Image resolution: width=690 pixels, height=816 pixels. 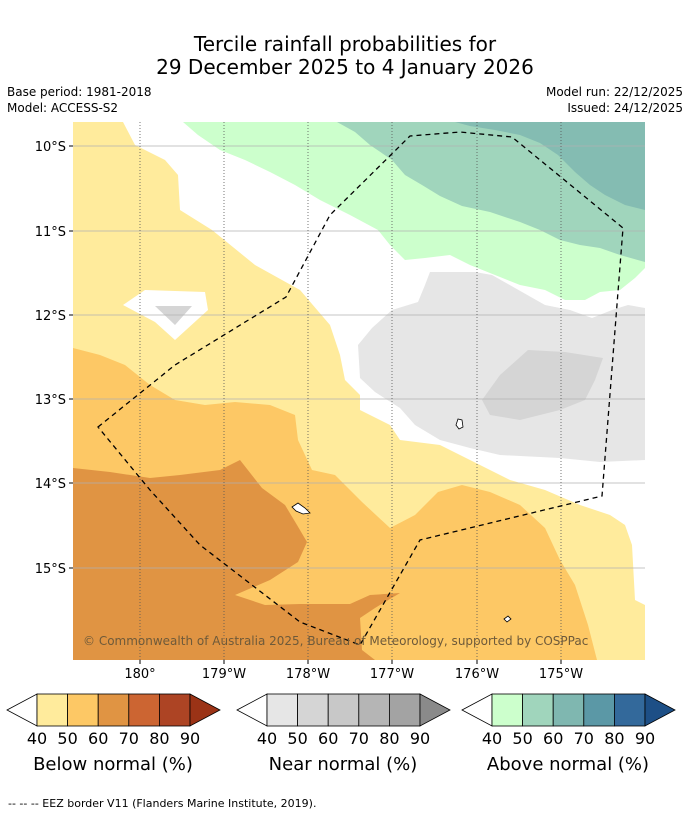 I want to click on lon-label: 179°W, so click(x=224, y=674).